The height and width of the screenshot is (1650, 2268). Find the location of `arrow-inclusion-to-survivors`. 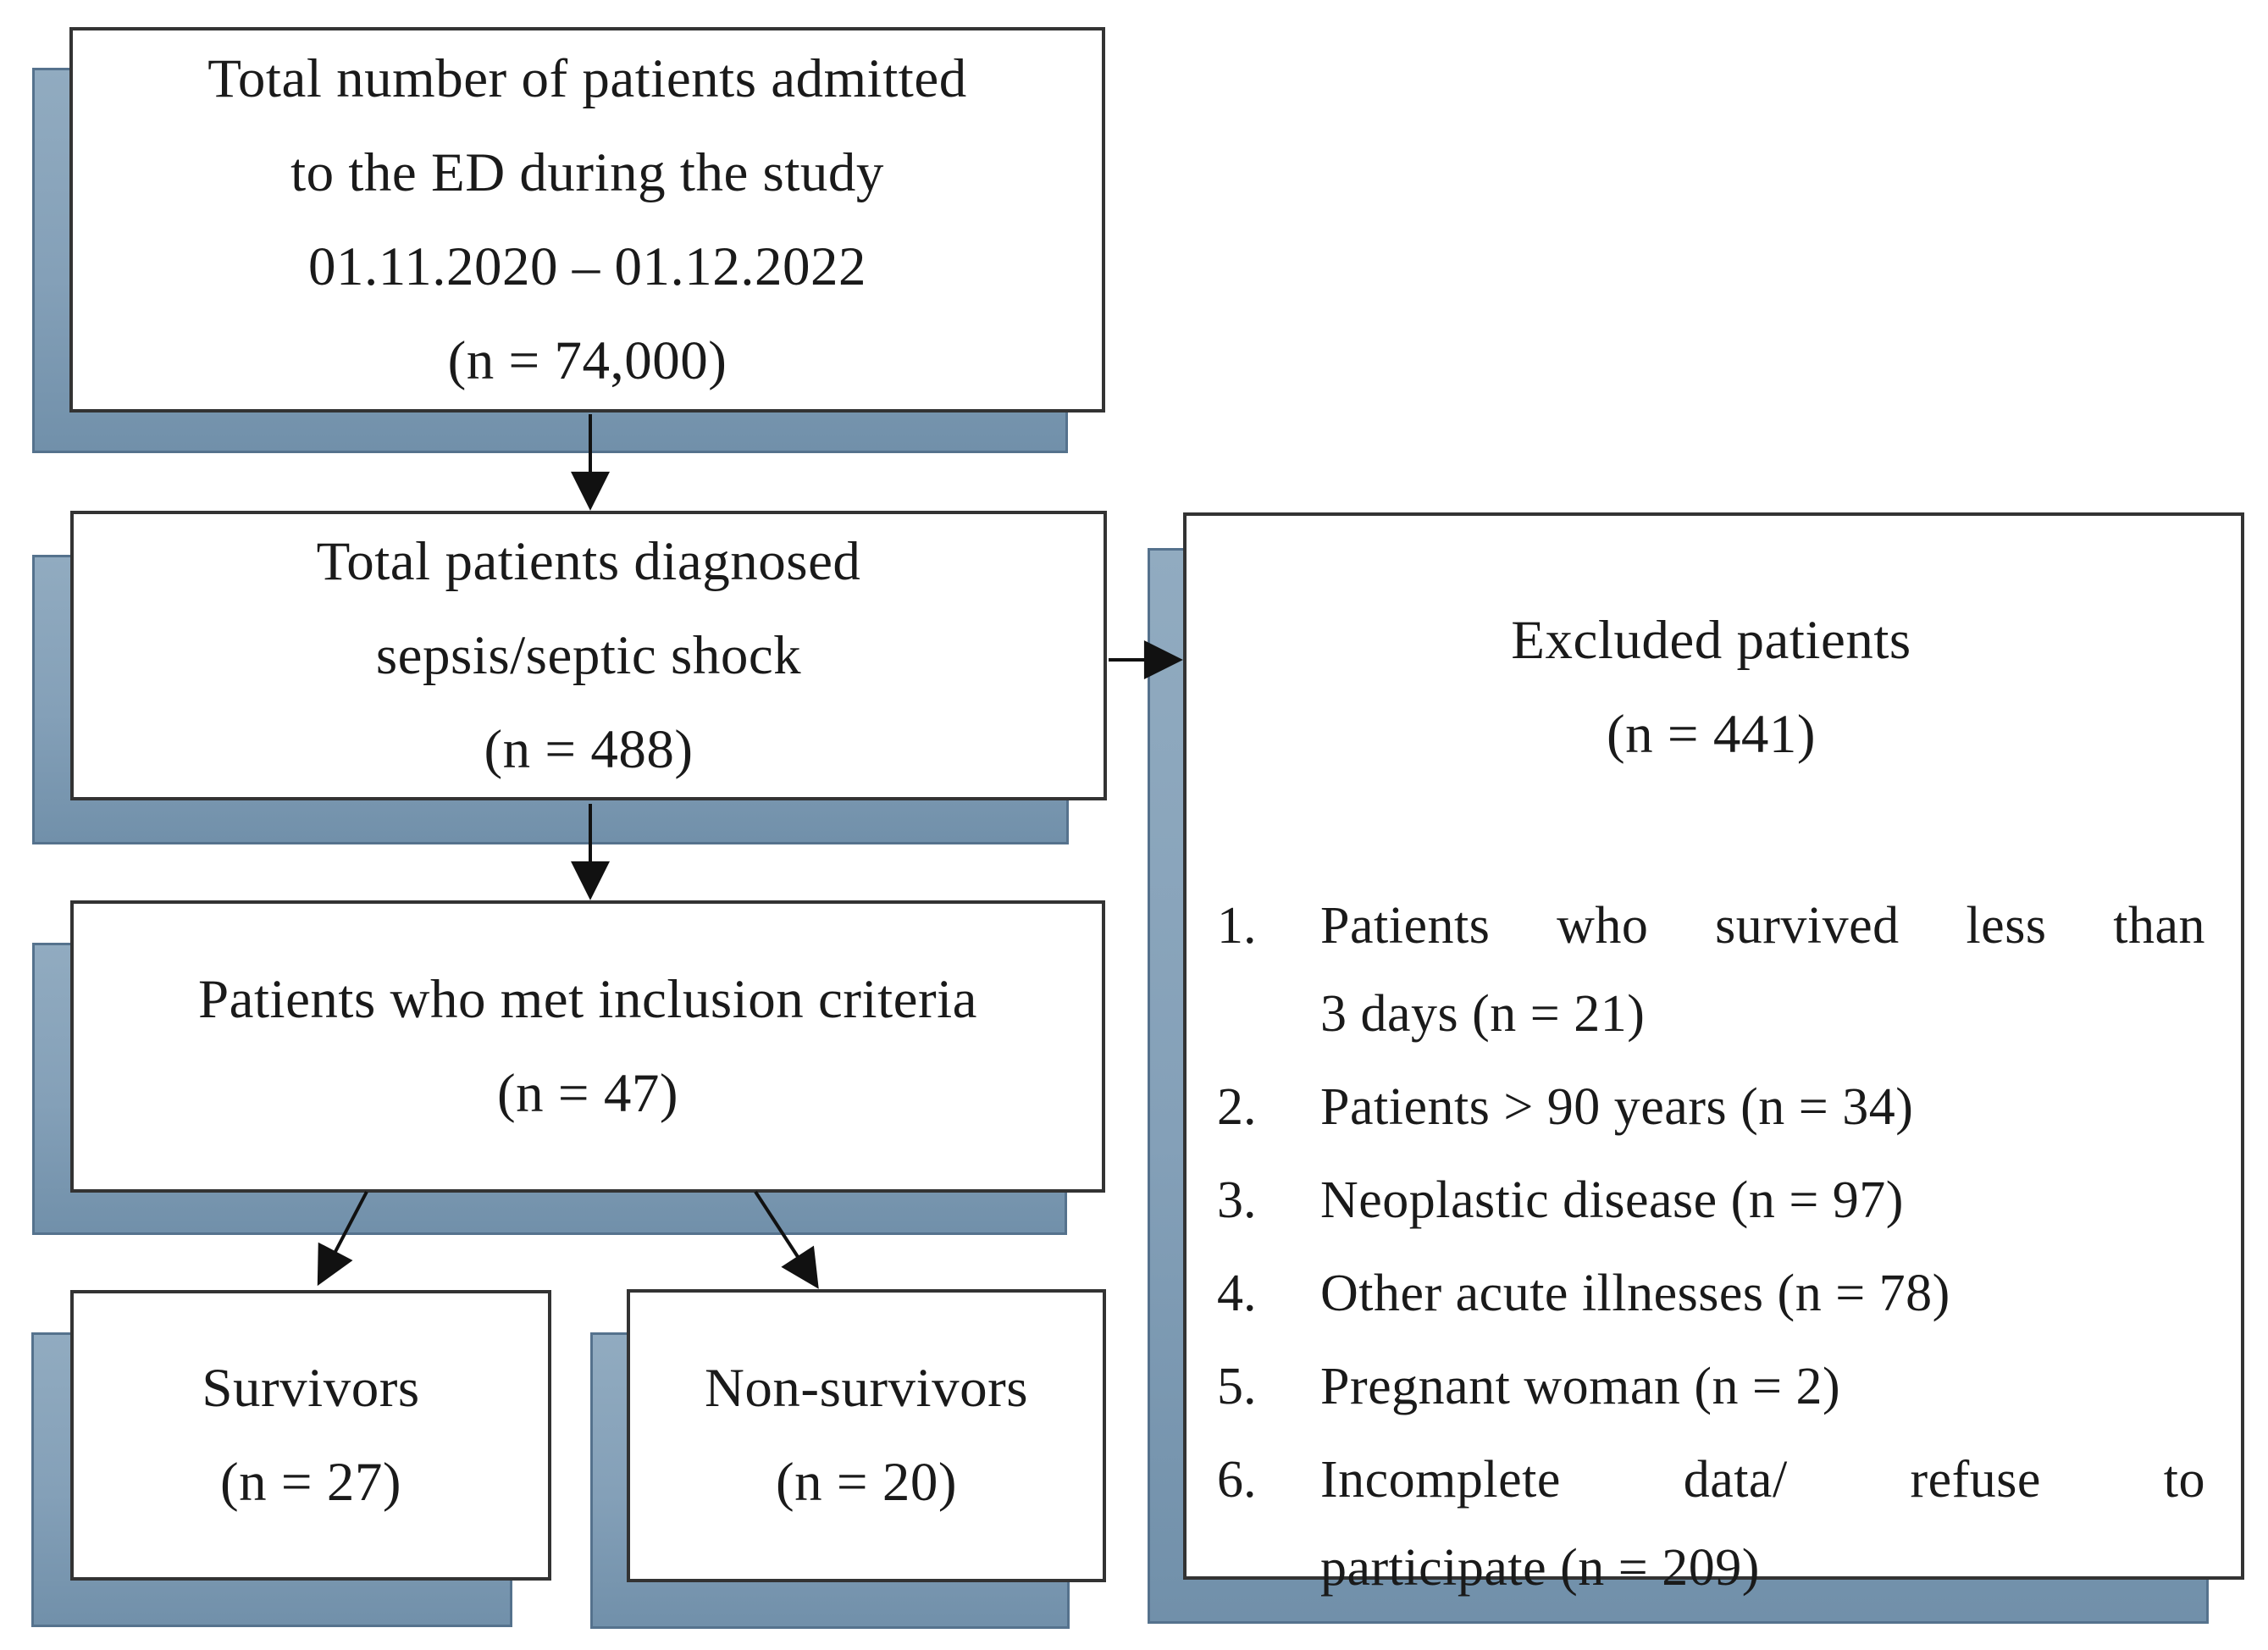

arrow-inclusion-to-survivors is located at coordinates (343, 1239).